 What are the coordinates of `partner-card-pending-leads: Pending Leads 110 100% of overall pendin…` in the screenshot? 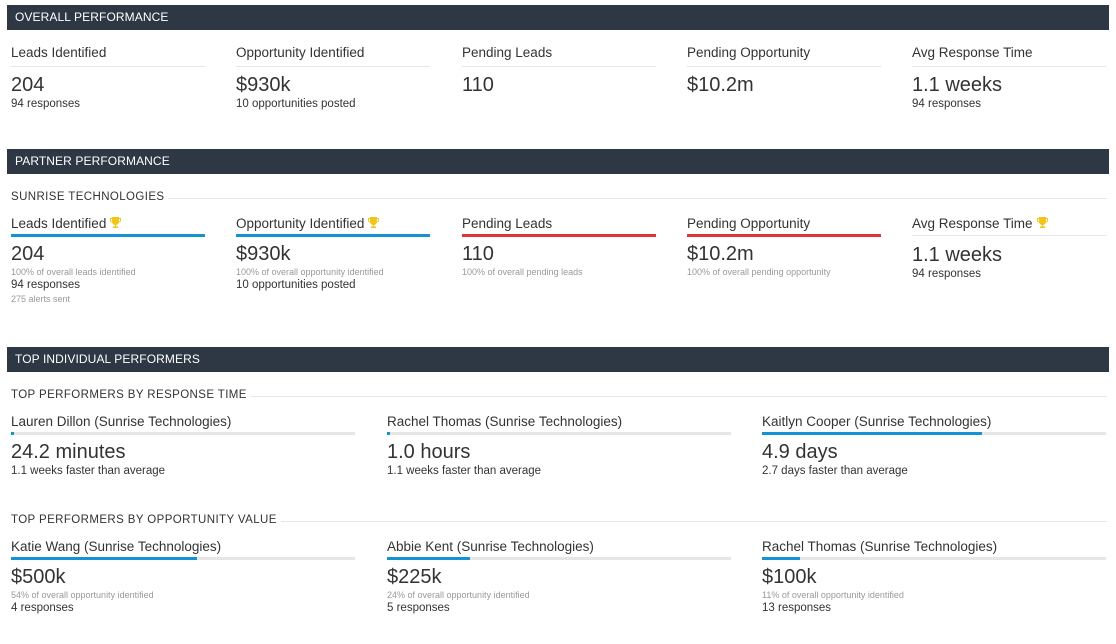 It's located at (559, 247).